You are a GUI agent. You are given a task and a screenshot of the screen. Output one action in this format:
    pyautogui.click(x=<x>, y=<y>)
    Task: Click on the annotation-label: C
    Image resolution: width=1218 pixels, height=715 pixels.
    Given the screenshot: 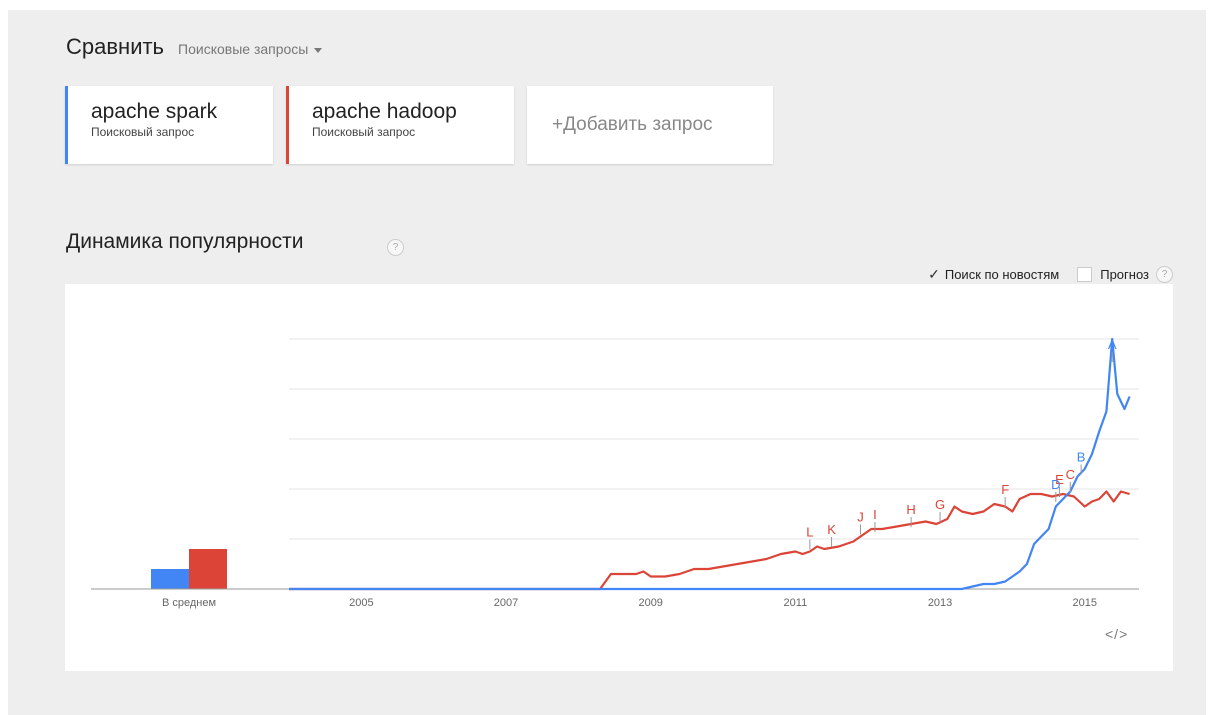 What is the action you would take?
    pyautogui.click(x=1070, y=474)
    